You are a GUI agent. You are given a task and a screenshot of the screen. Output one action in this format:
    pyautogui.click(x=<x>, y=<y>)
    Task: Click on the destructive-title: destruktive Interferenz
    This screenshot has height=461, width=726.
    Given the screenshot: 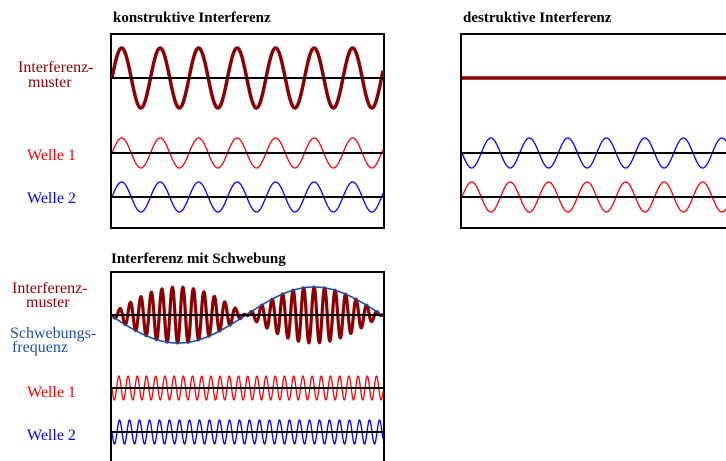 What is the action you would take?
    pyautogui.click(x=537, y=18)
    